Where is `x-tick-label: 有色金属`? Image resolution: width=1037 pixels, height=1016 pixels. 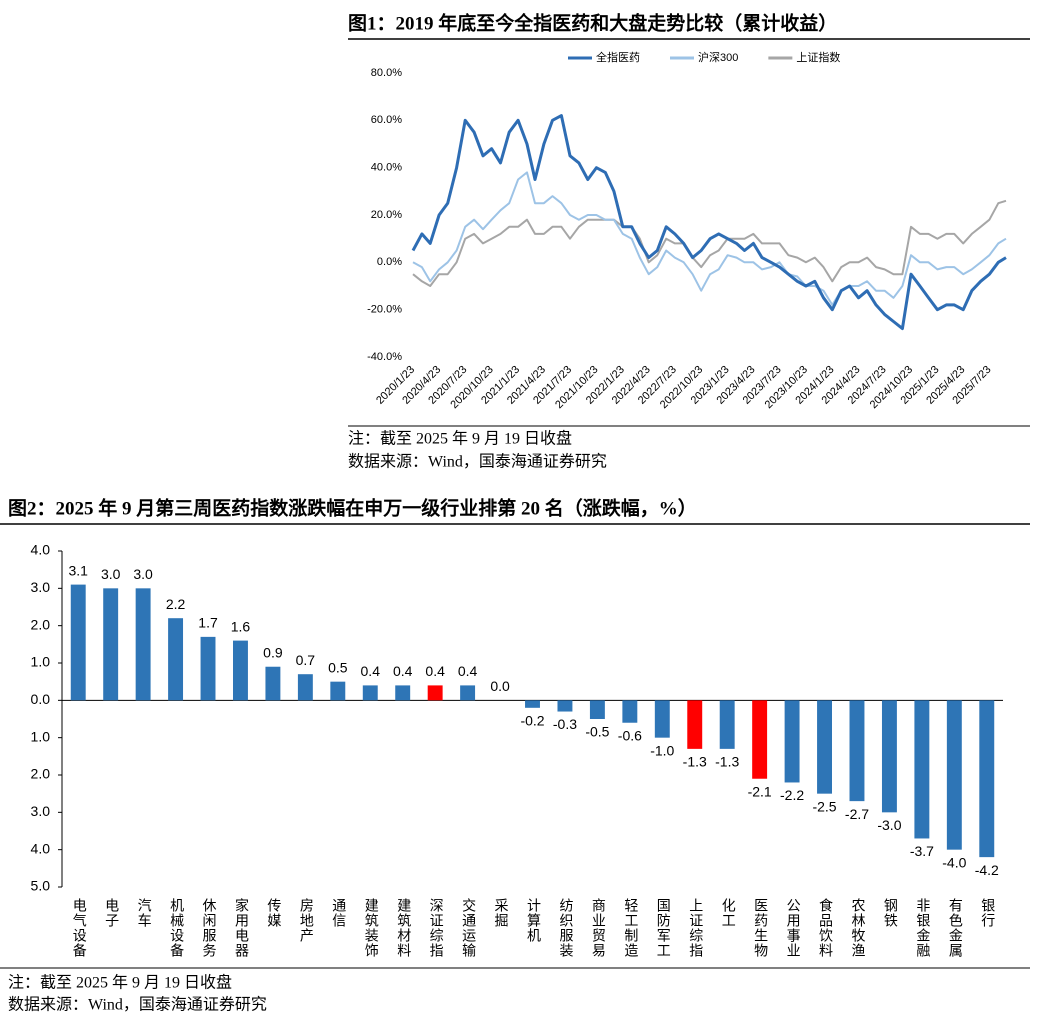 x-tick-label: 有色金属 is located at coordinates (955, 928).